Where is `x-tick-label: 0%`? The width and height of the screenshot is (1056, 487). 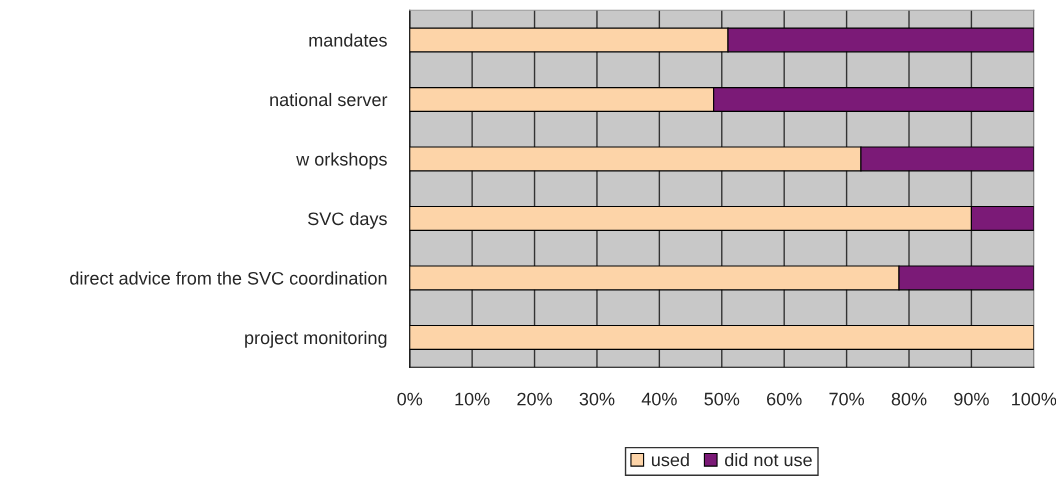
x-tick-label: 0% is located at coordinates (410, 399).